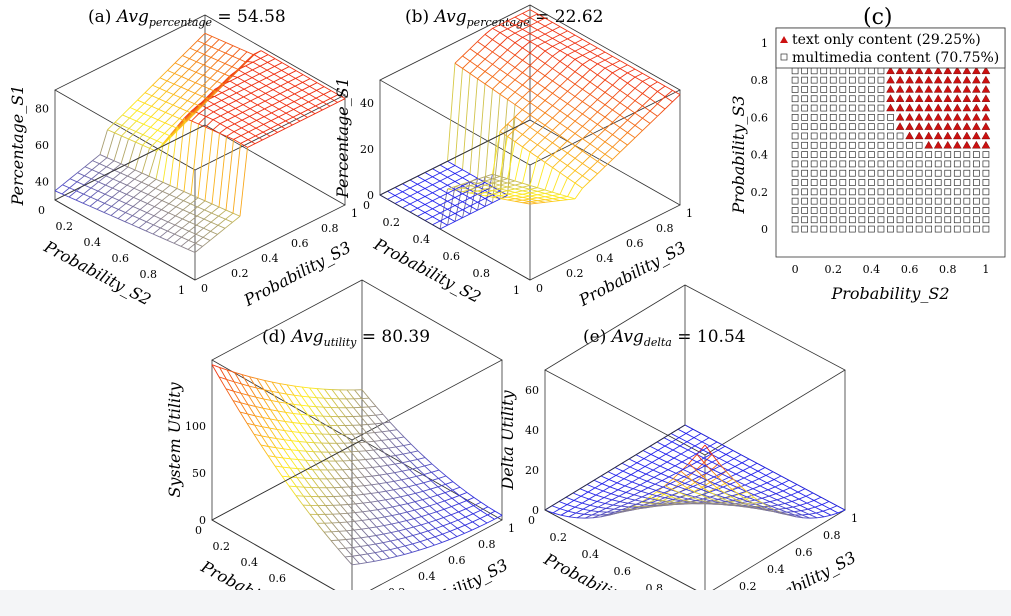 The image size is (1011, 616). What do you see at coordinates (392, 222) in the screenshot?
I see `x-tick-label: 0.2` at bounding box center [392, 222].